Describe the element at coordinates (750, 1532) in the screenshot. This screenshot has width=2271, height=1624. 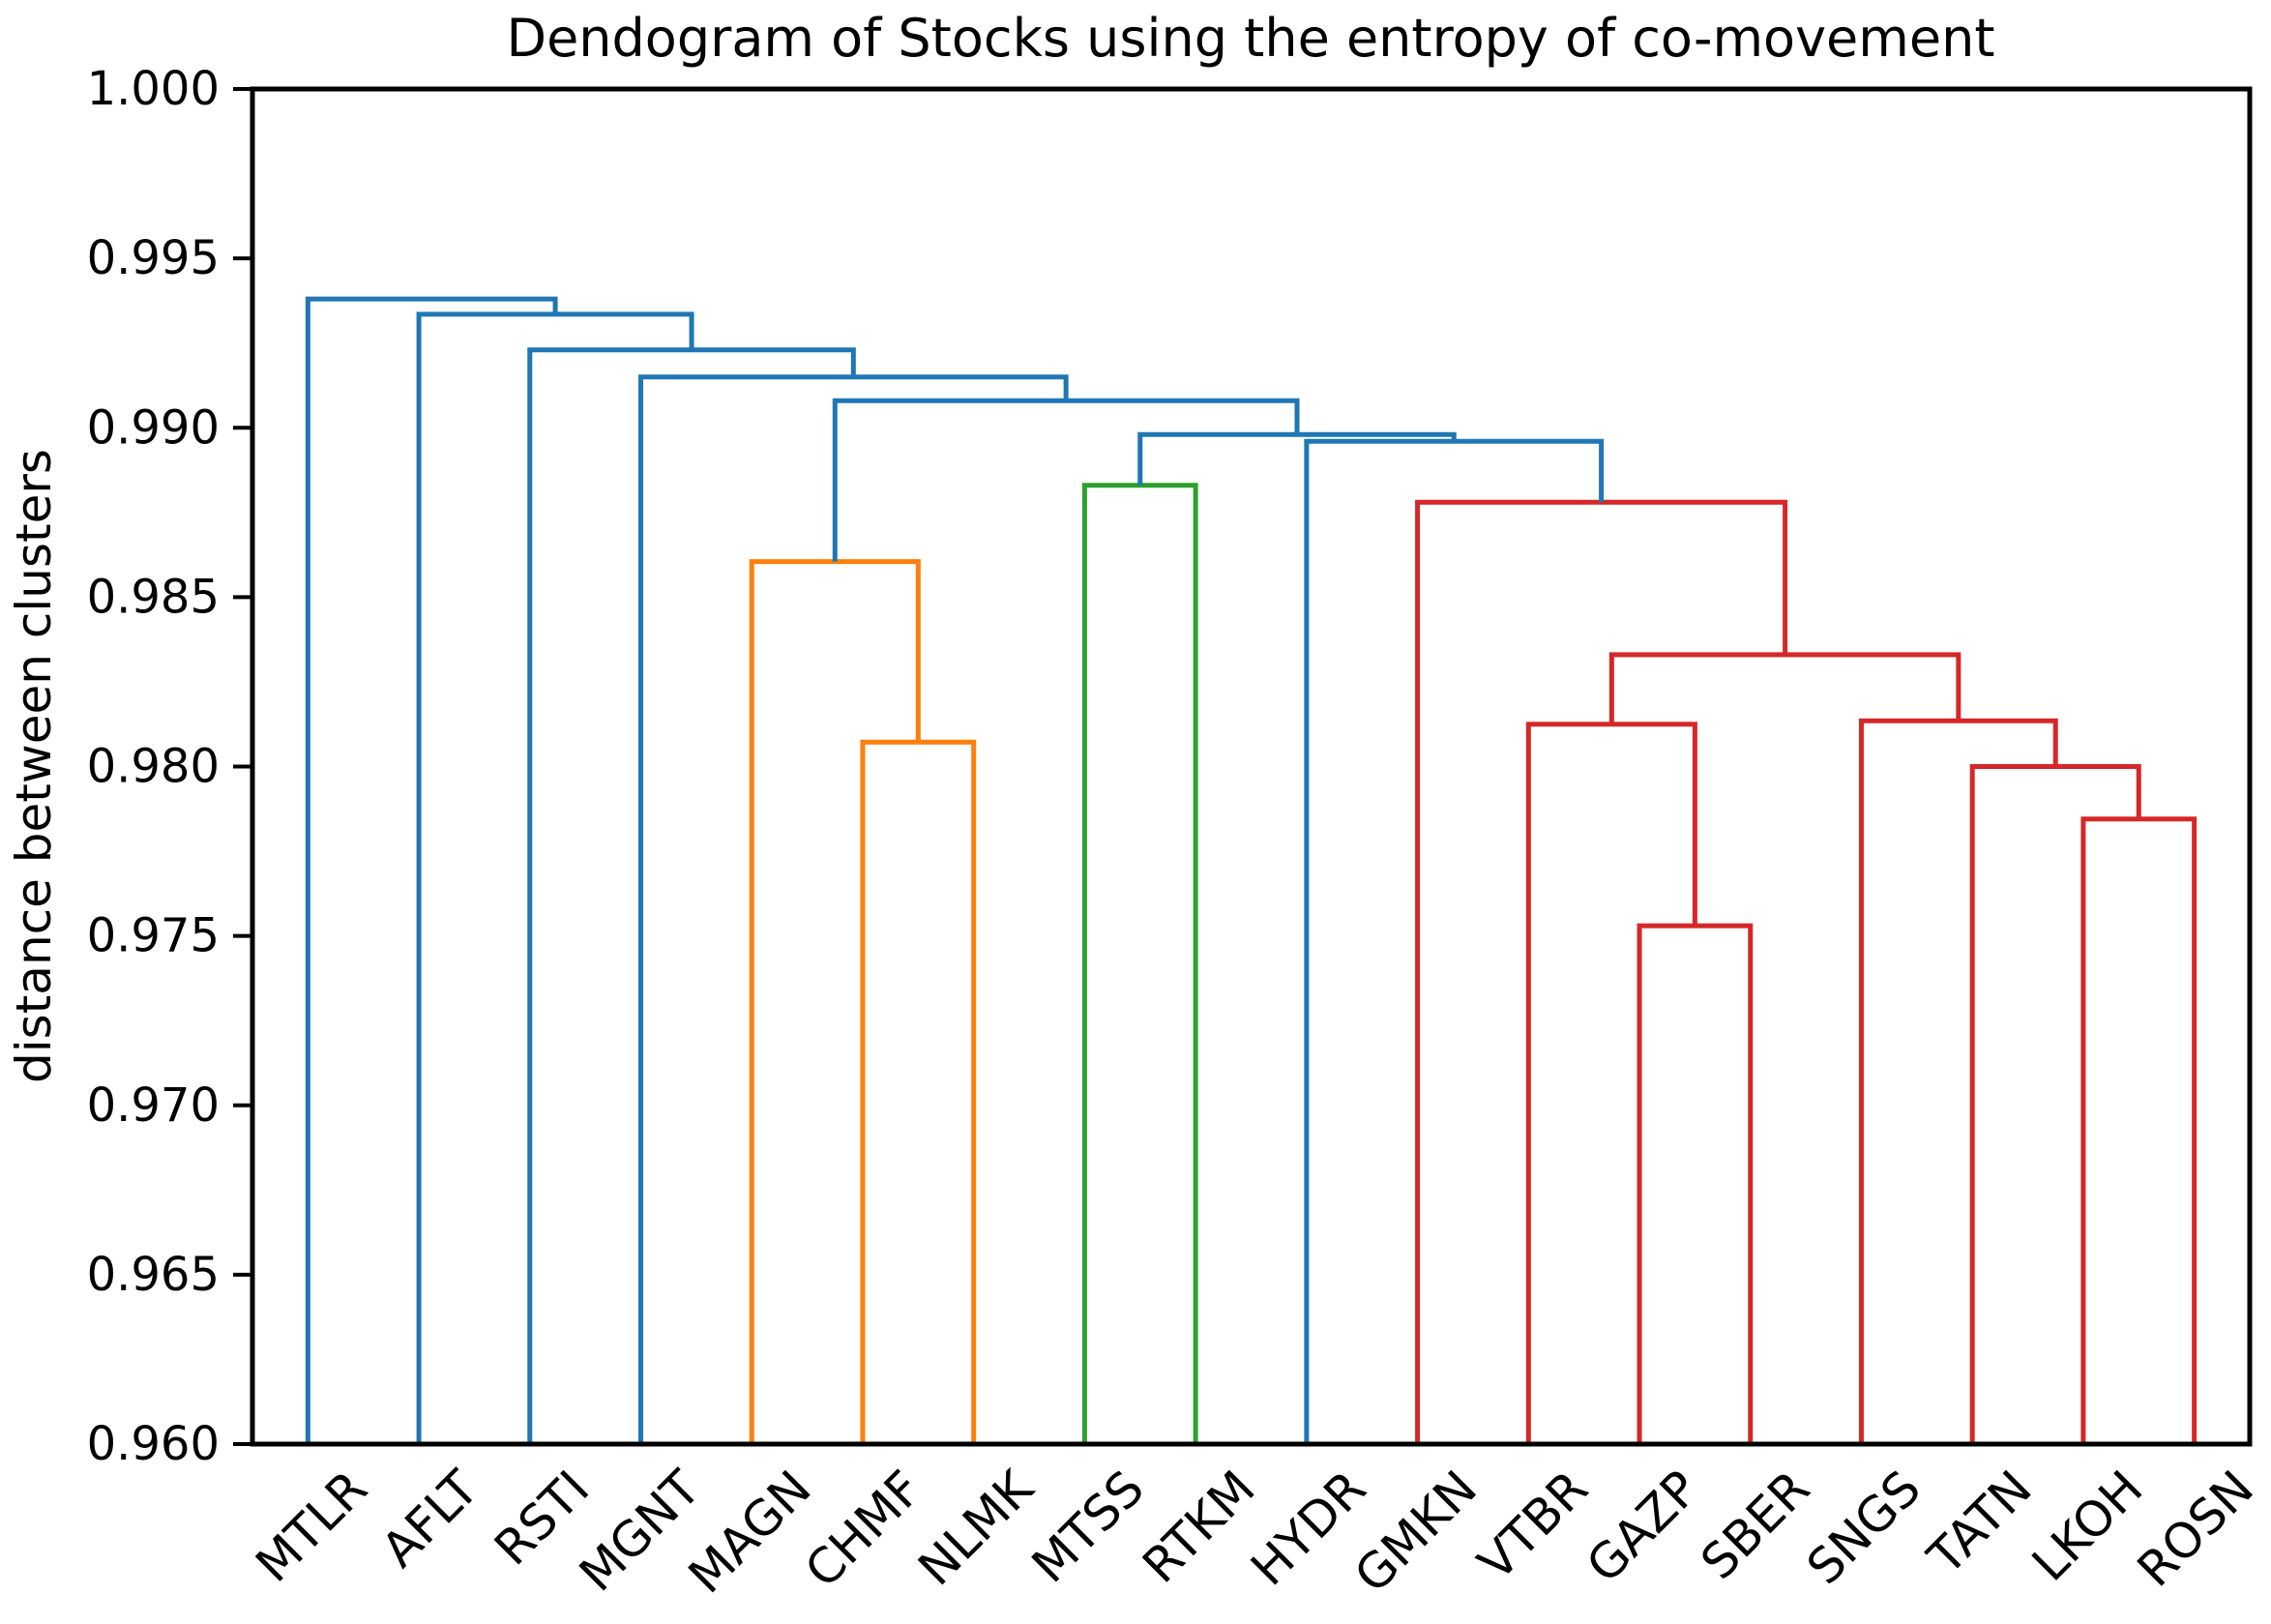
I see `x-tick-label-MAGN: MAGN` at that location.